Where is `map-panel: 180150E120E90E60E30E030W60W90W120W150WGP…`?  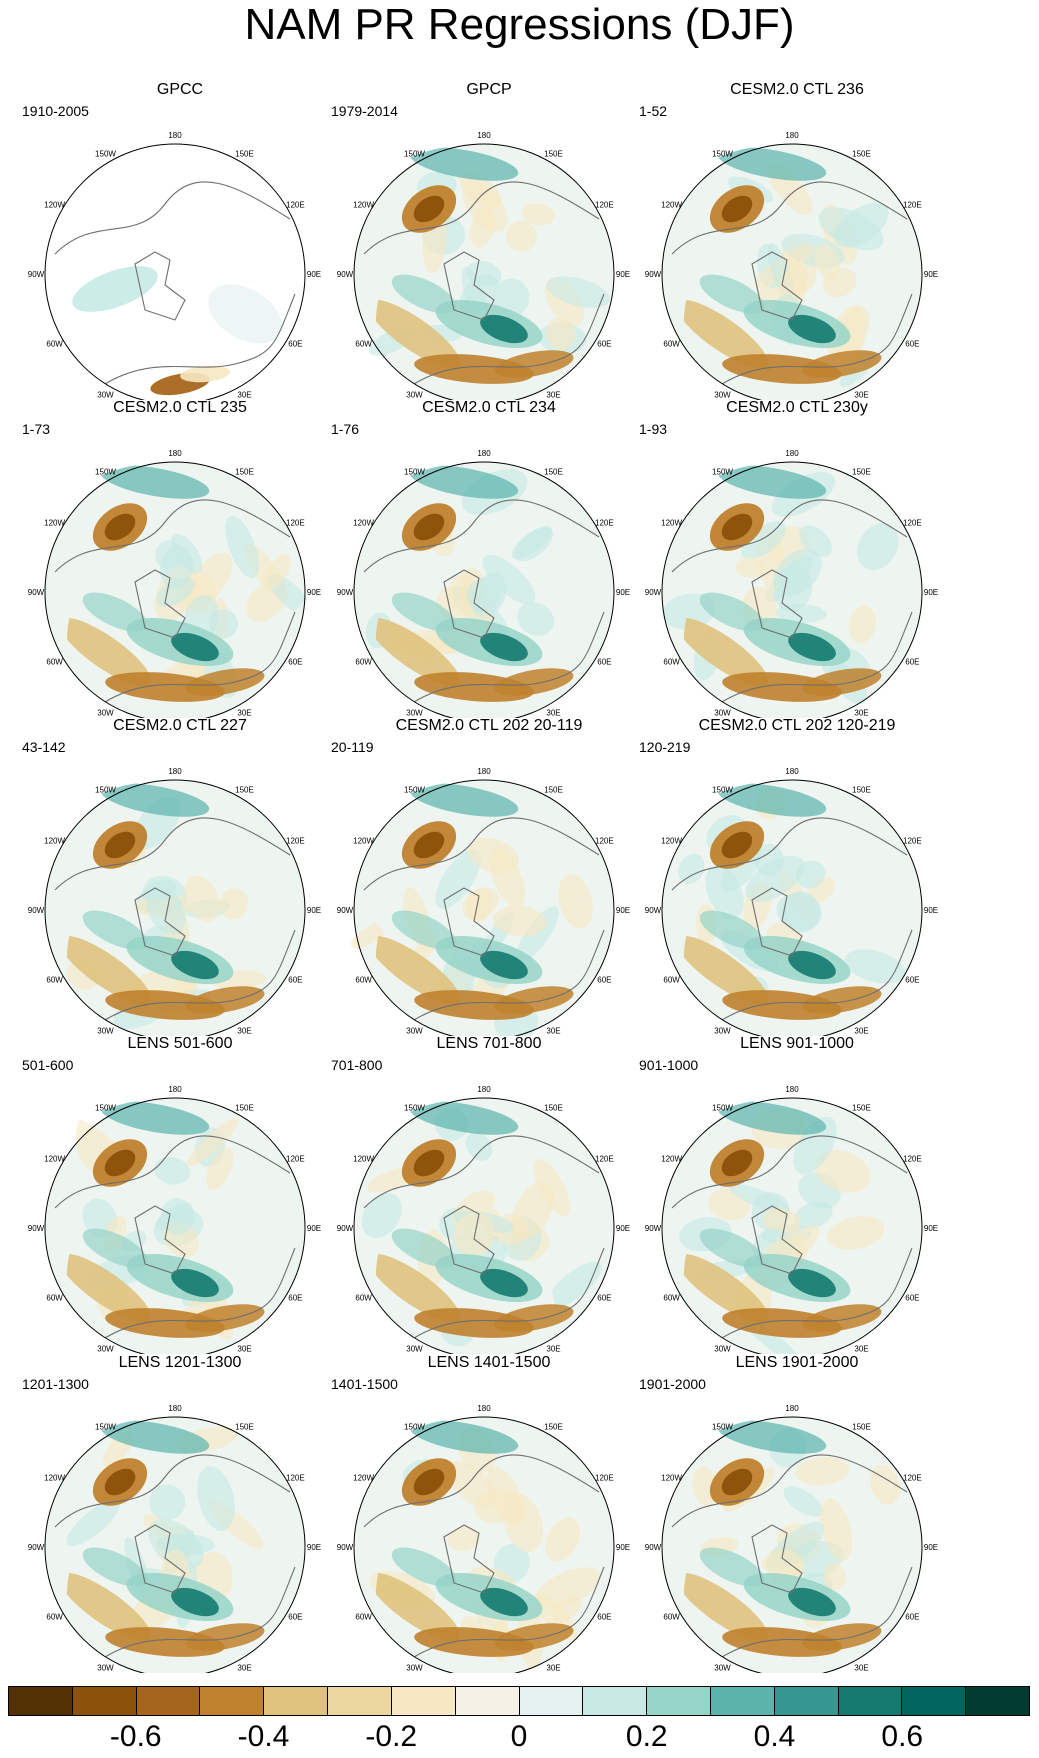 map-panel: 180150E120E90E60E30E030W60W90W120W150WGP… is located at coordinates (489, 240).